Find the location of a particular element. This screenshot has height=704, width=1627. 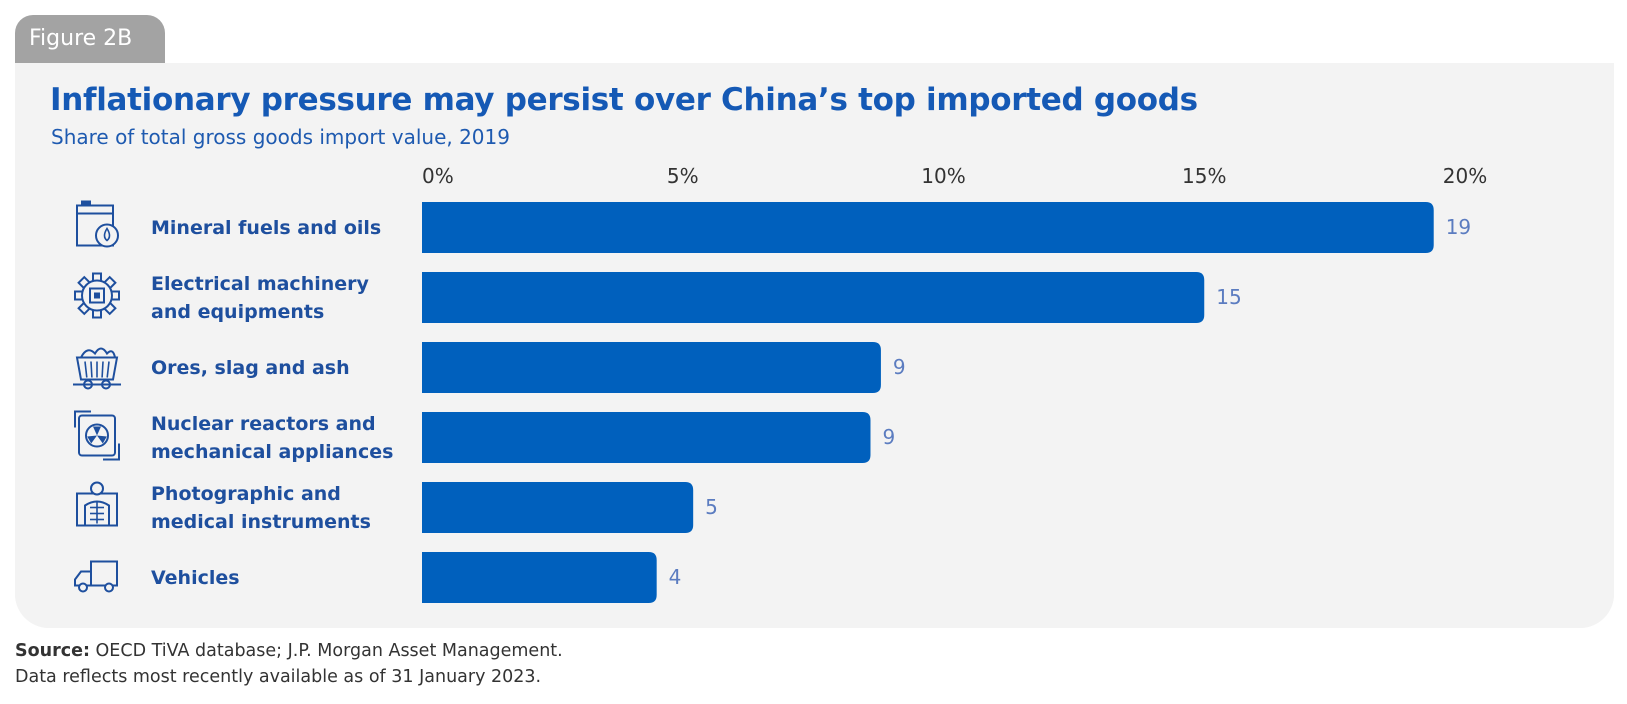

category-label: mechanical appliances is located at coordinates (272, 452).